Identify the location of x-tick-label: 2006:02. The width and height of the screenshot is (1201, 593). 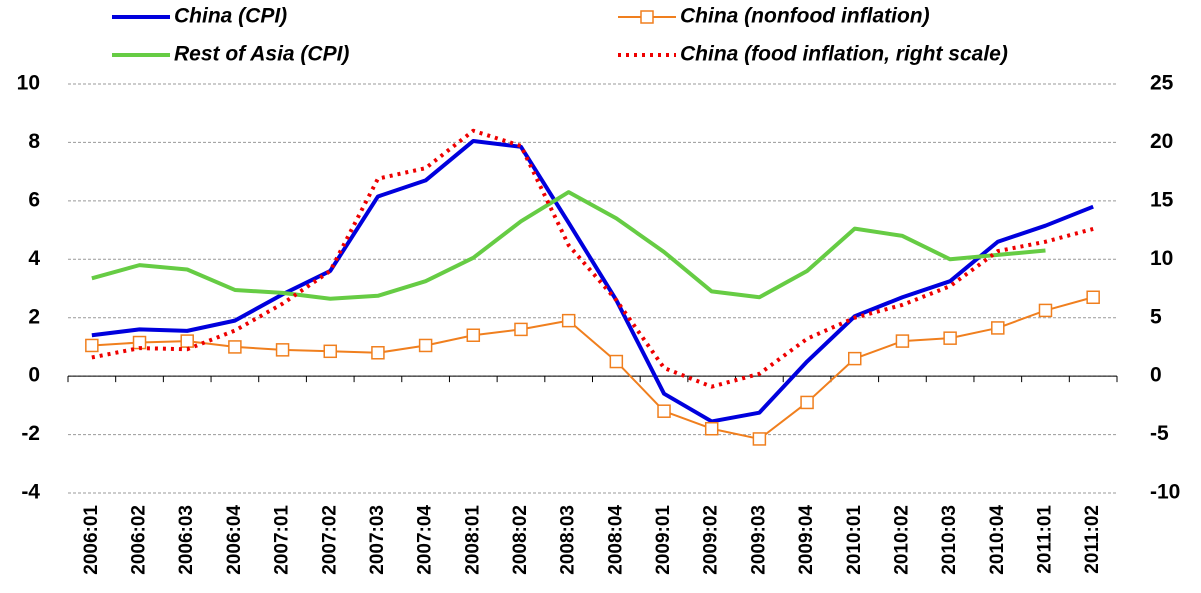
(139, 540).